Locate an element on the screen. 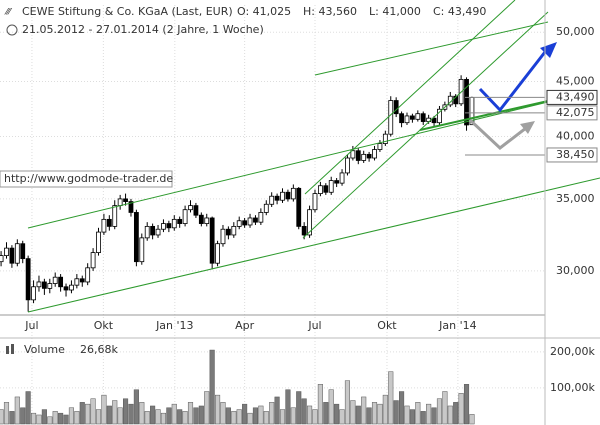  y-tick-label: 45,000 is located at coordinates (575, 80).